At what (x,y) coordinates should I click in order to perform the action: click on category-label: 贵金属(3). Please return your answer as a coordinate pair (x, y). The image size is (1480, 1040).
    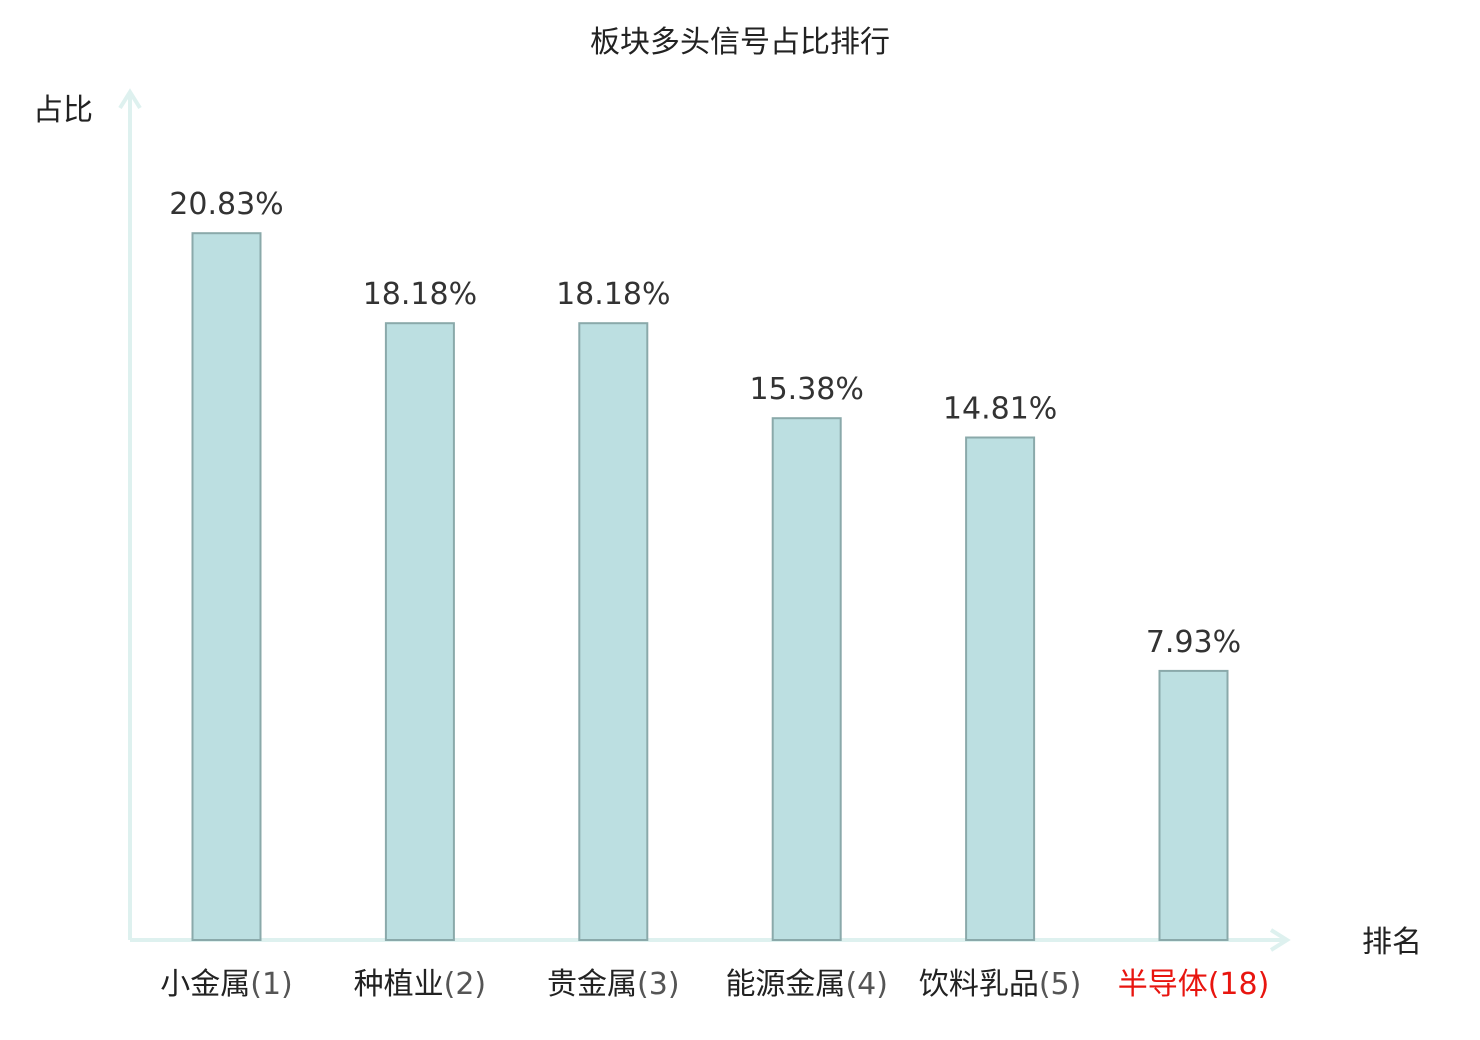
    Looking at the image, I should click on (613, 984).